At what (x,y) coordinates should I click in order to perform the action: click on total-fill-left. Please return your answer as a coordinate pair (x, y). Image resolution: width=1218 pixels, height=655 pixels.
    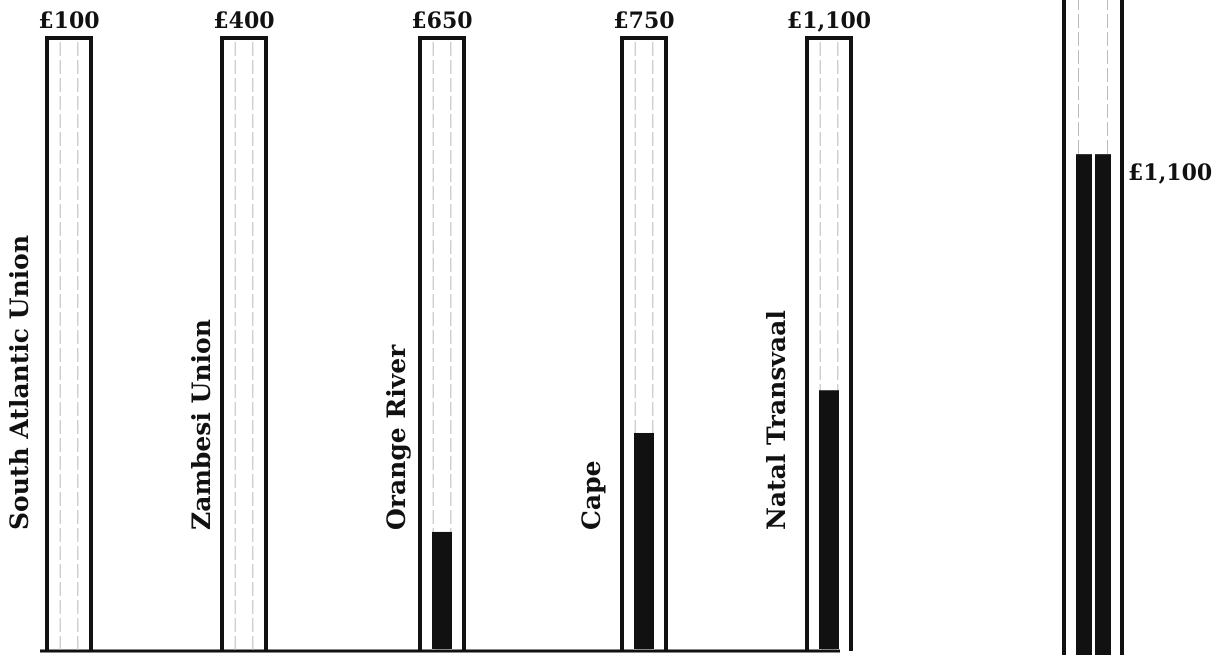
    Looking at the image, I should click on (1084, 404).